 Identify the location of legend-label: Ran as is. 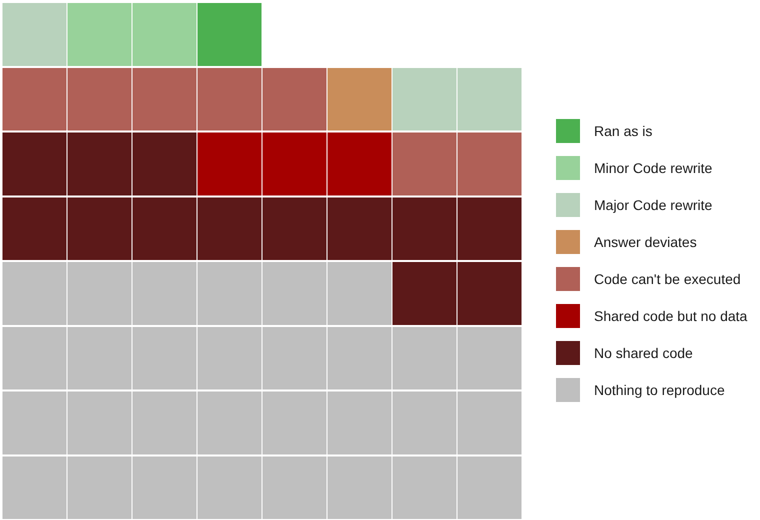
(623, 130).